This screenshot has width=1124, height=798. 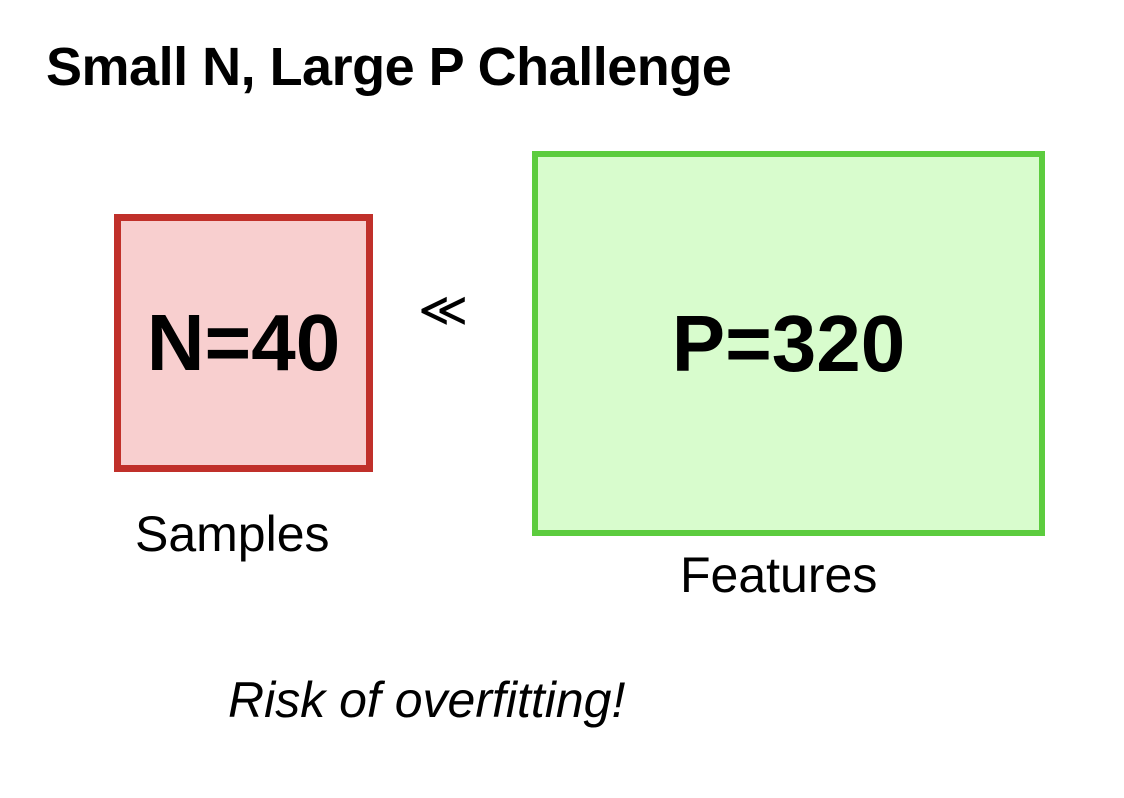 I want to click on features-caption: Features, so click(x=779, y=575).